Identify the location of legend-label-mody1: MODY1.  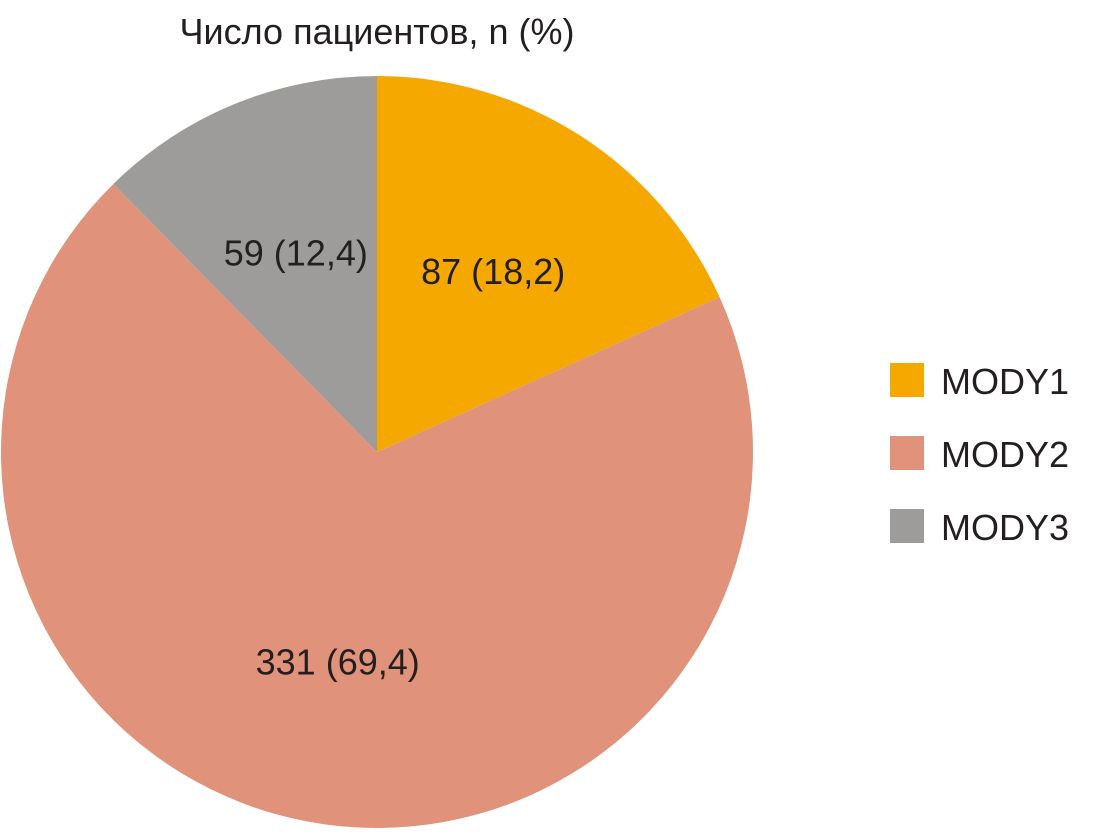
(1005, 381).